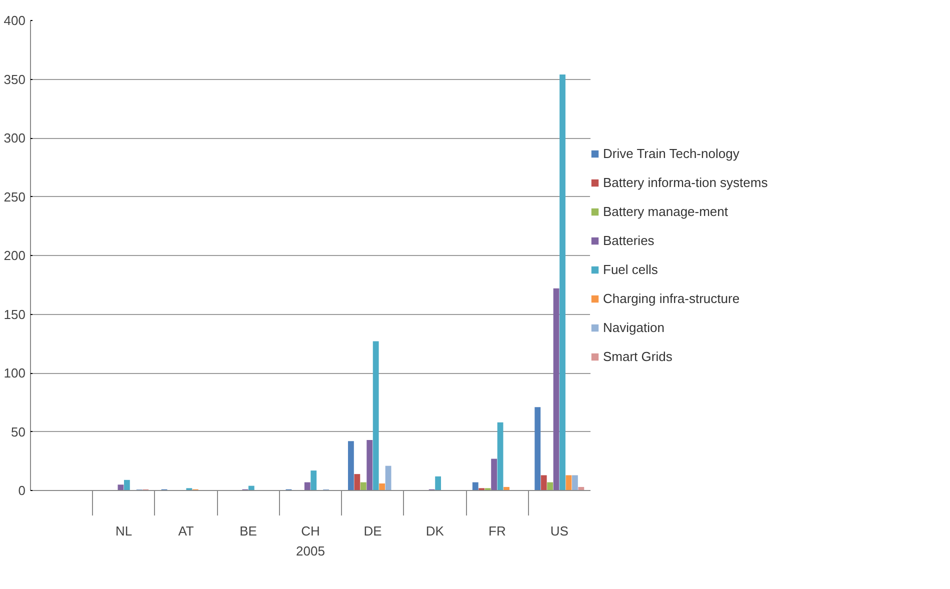  I want to click on x-tick-label: AT, so click(186, 531).